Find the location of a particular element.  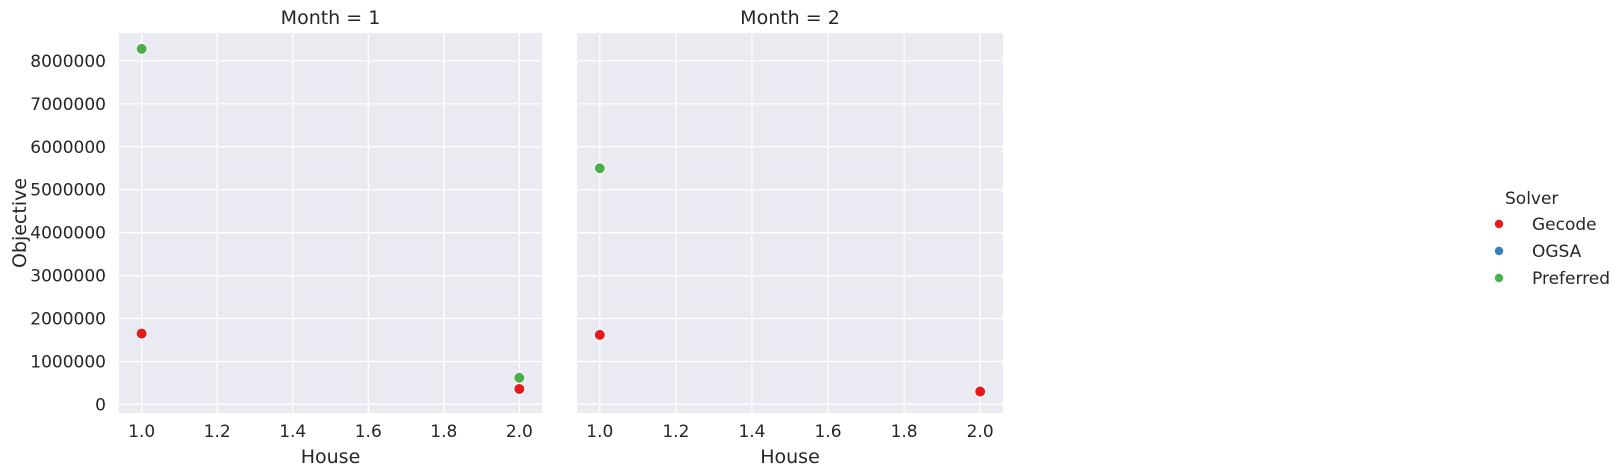

y-tick-label: 5000000 is located at coordinates (68, 191).